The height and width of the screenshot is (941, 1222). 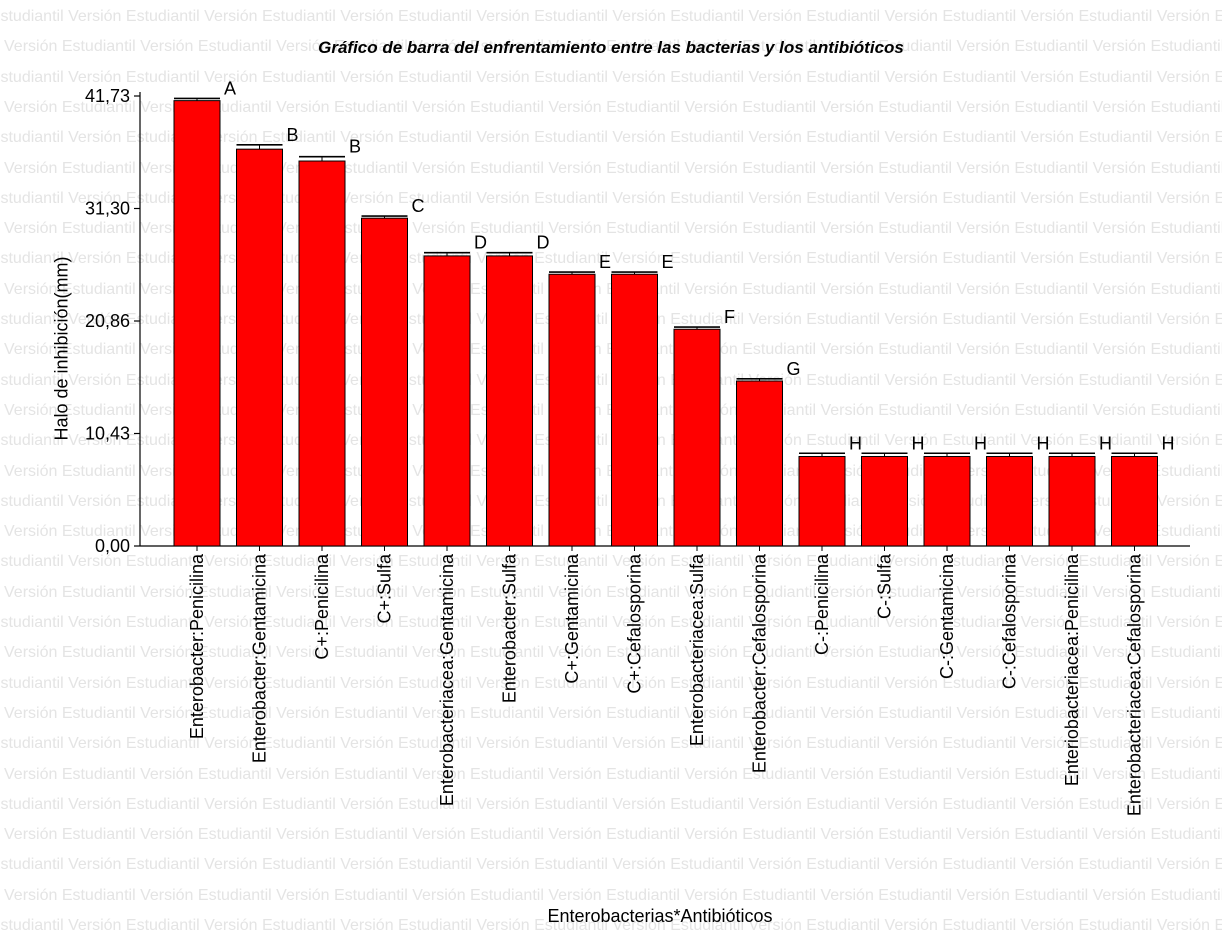 What do you see at coordinates (447, 679) in the screenshot?
I see `x-tick-label: Enterobacteriacea:Gentamicina` at bounding box center [447, 679].